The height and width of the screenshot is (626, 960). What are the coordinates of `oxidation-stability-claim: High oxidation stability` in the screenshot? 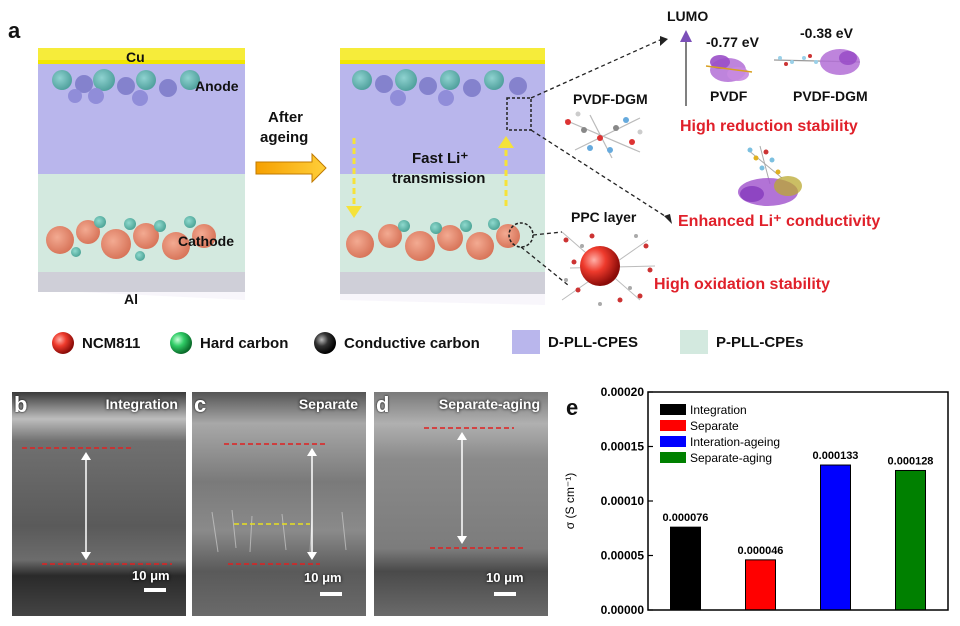 It's located at (742, 284).